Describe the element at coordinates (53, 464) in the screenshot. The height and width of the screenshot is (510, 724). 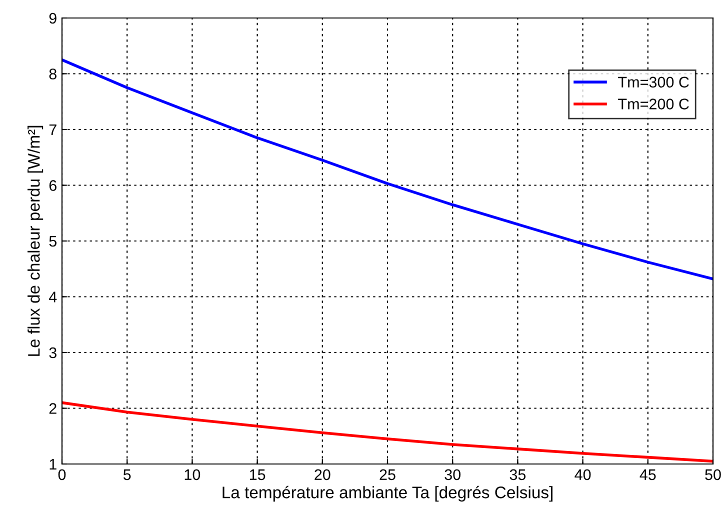
I see `y-tick-label: 1` at that location.